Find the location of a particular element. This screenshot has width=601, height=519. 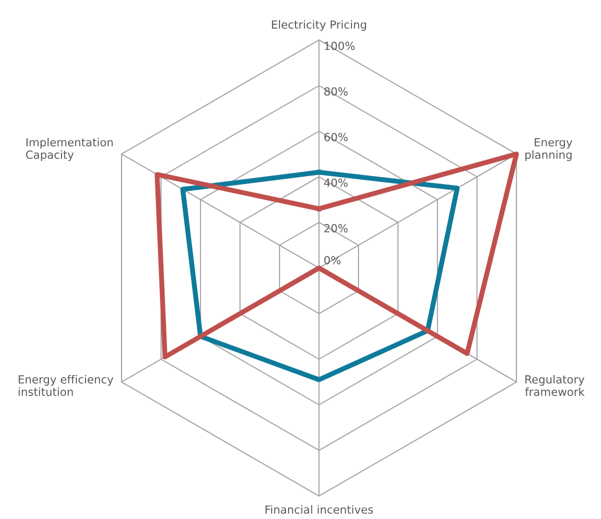

spoke-label: Regulatory framework is located at coordinates (555, 385).